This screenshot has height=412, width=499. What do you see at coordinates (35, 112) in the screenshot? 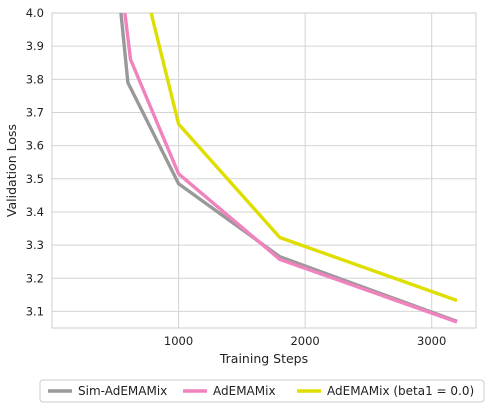
I see `y-tick-label: 3.7` at bounding box center [35, 112].